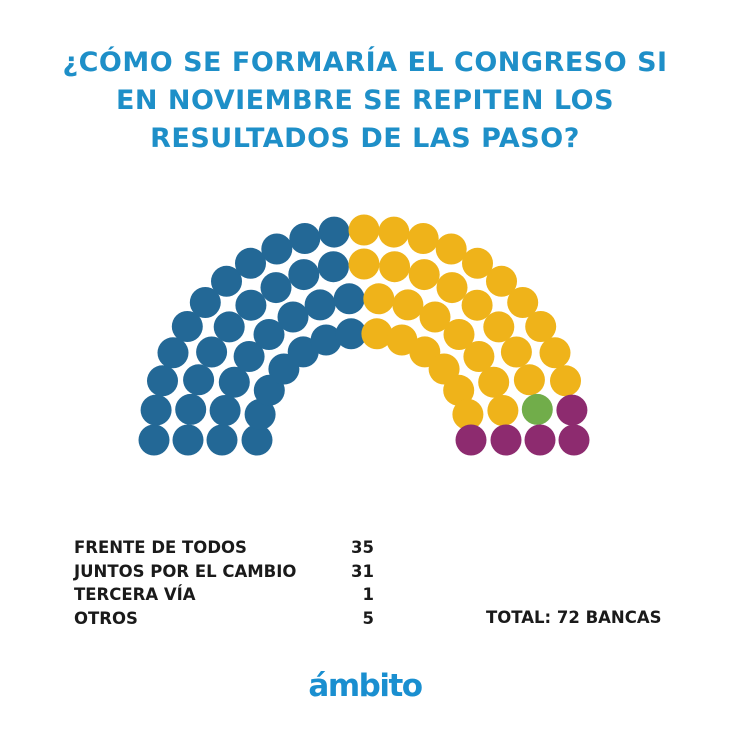 The image size is (730, 730). I want to click on legend-row-otros: OTROS 5, so click(224, 619).